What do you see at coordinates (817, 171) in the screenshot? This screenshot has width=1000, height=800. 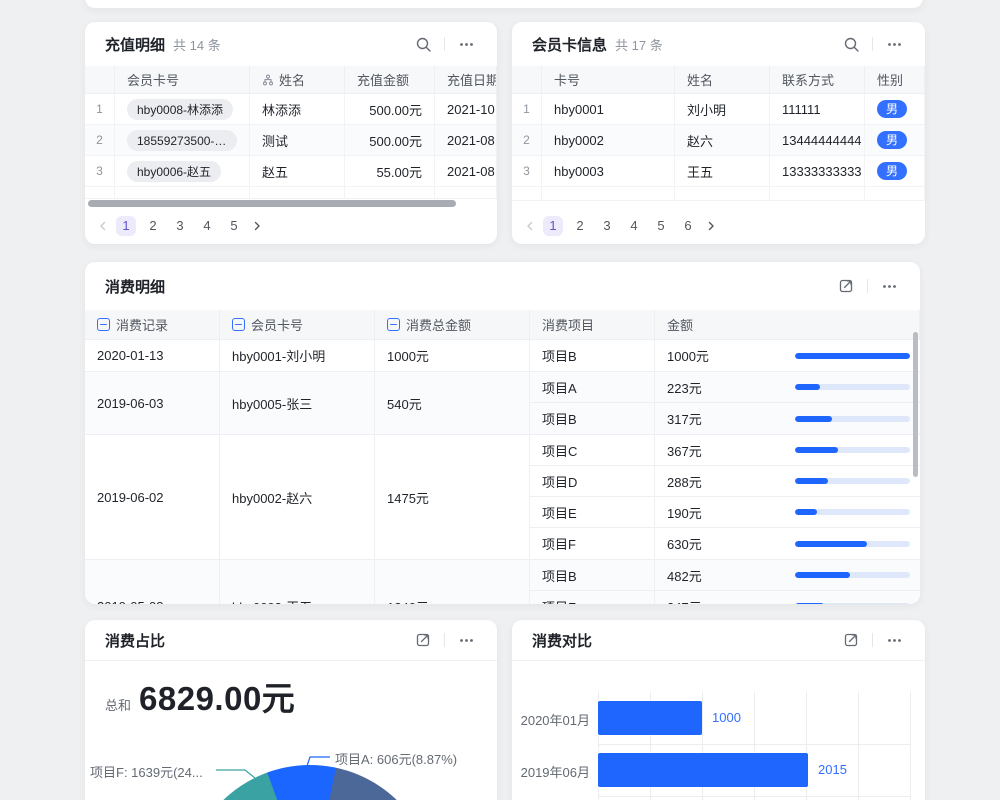 I see `cell-contact: 13333333333` at bounding box center [817, 171].